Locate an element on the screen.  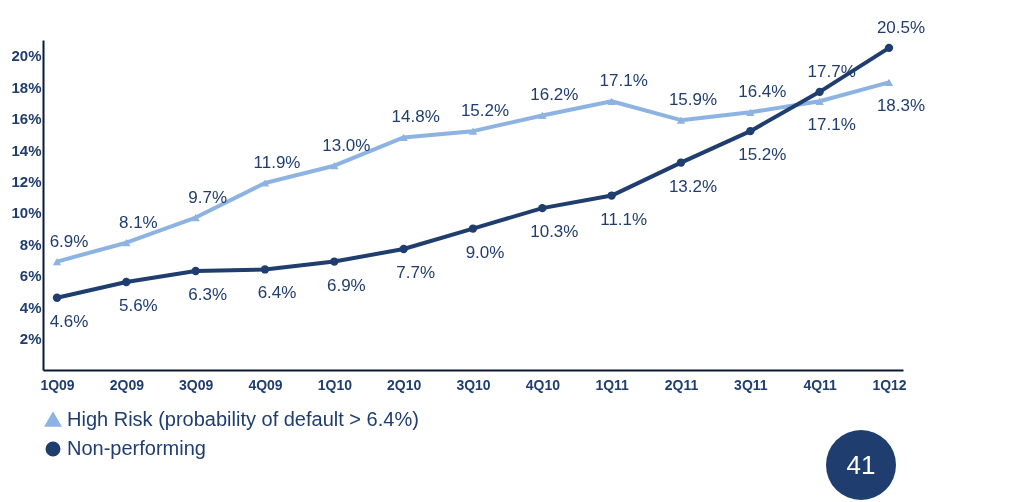
x-tick-label: 3Q11 is located at coordinates (751, 384).